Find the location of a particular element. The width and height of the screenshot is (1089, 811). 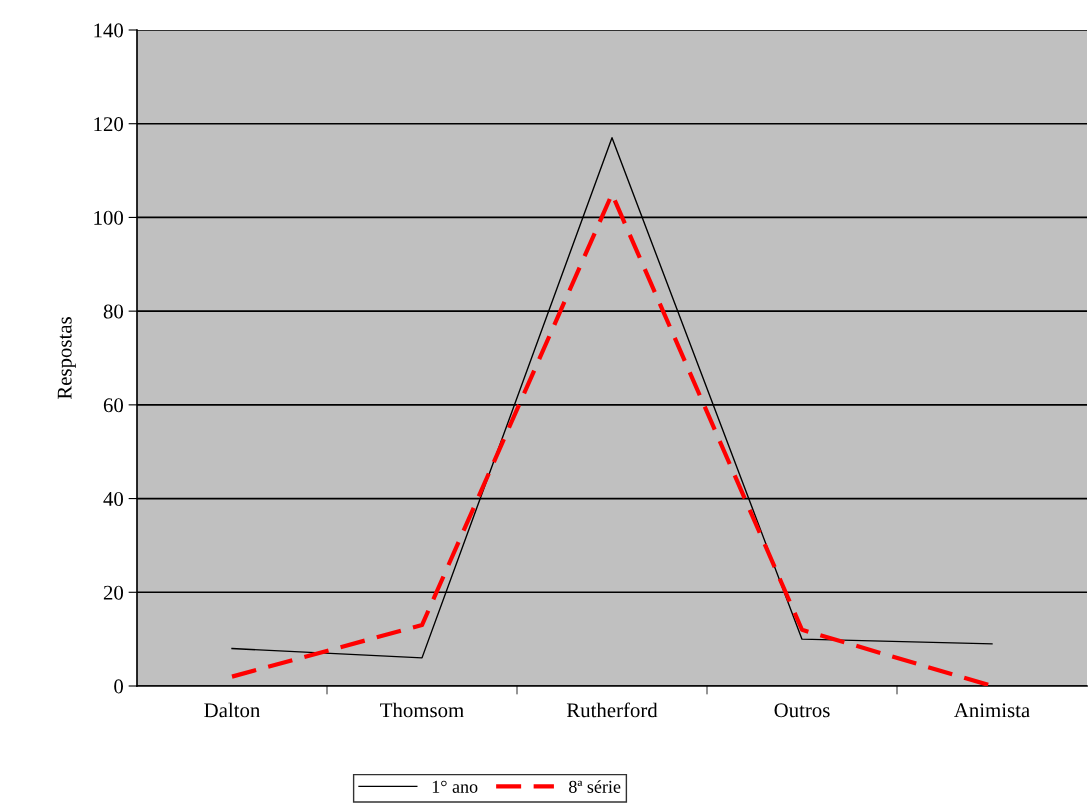

x-tick-label: Dalton is located at coordinates (232, 710).